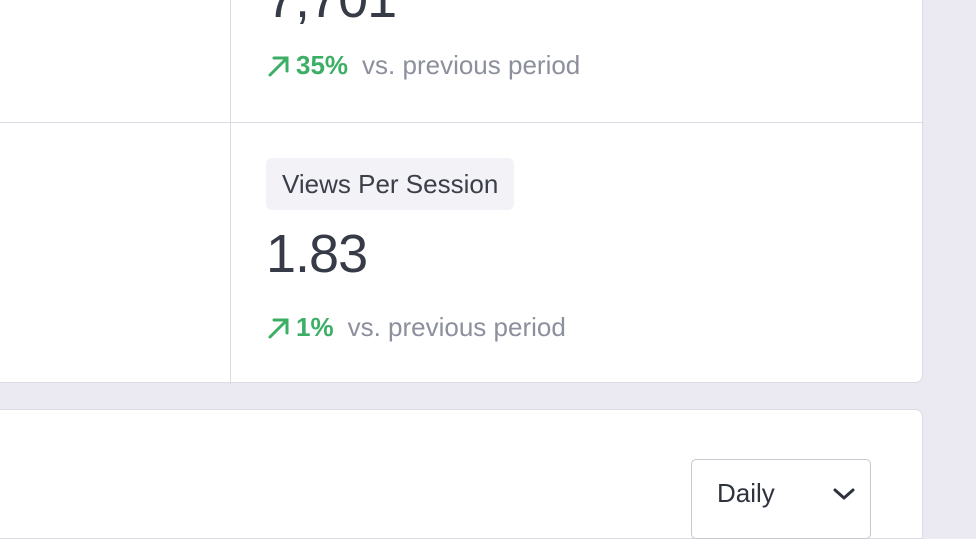  What do you see at coordinates (390, 184) in the screenshot?
I see `metric-label: Views Per Session` at bounding box center [390, 184].